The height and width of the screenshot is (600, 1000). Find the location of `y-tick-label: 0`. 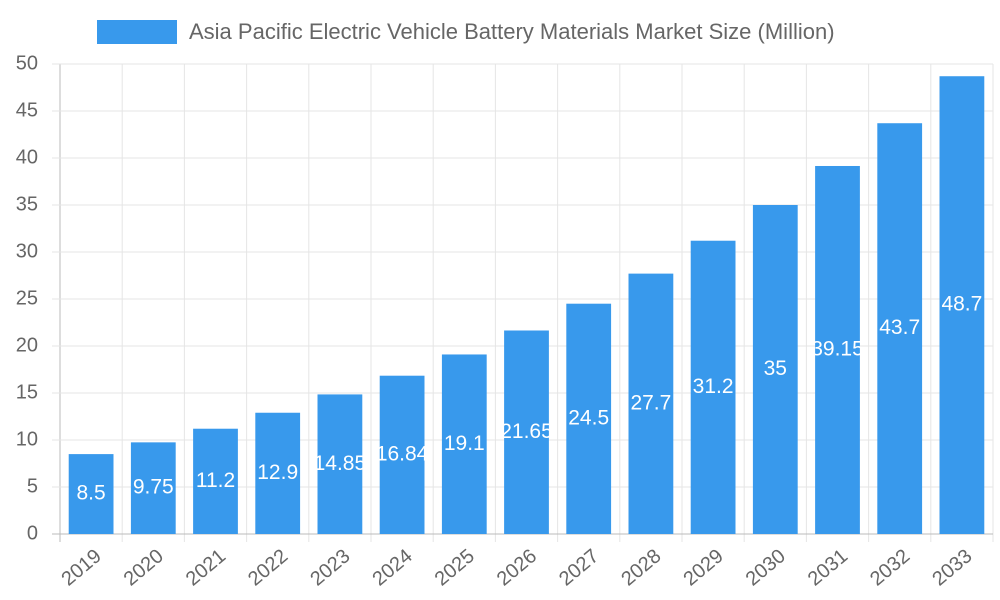

y-tick-label: 0 is located at coordinates (32, 533).